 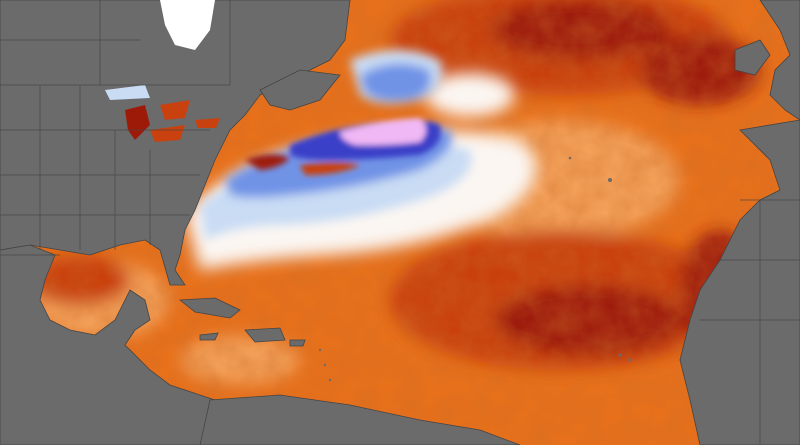 I want to click on cuba-land, so click(x=209, y=308).